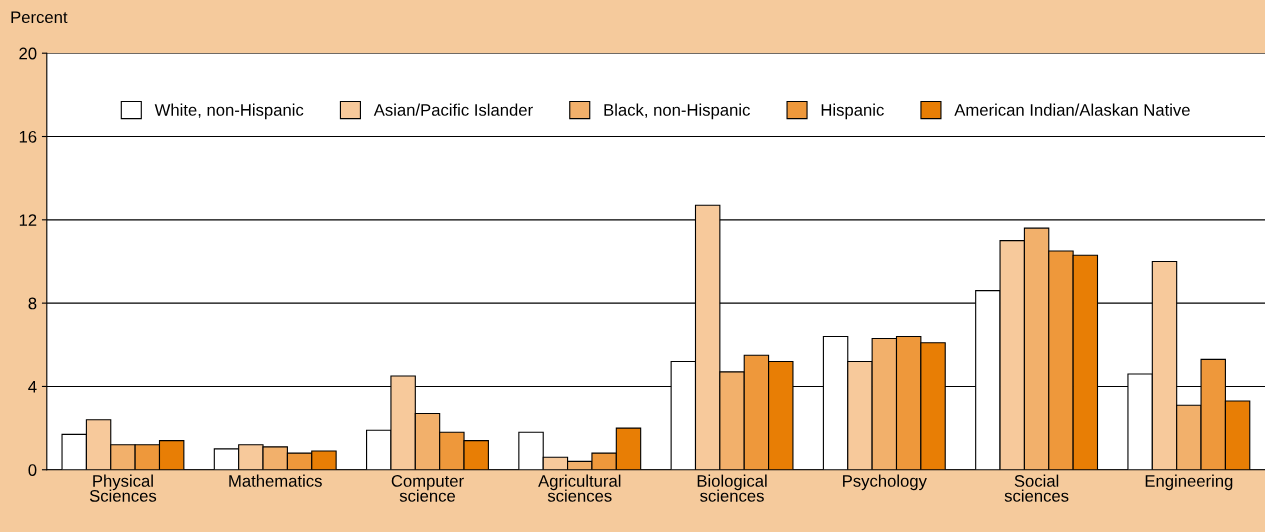  What do you see at coordinates (677, 111) in the screenshot?
I see `legend-label: Black, non-Hispanic` at bounding box center [677, 111].